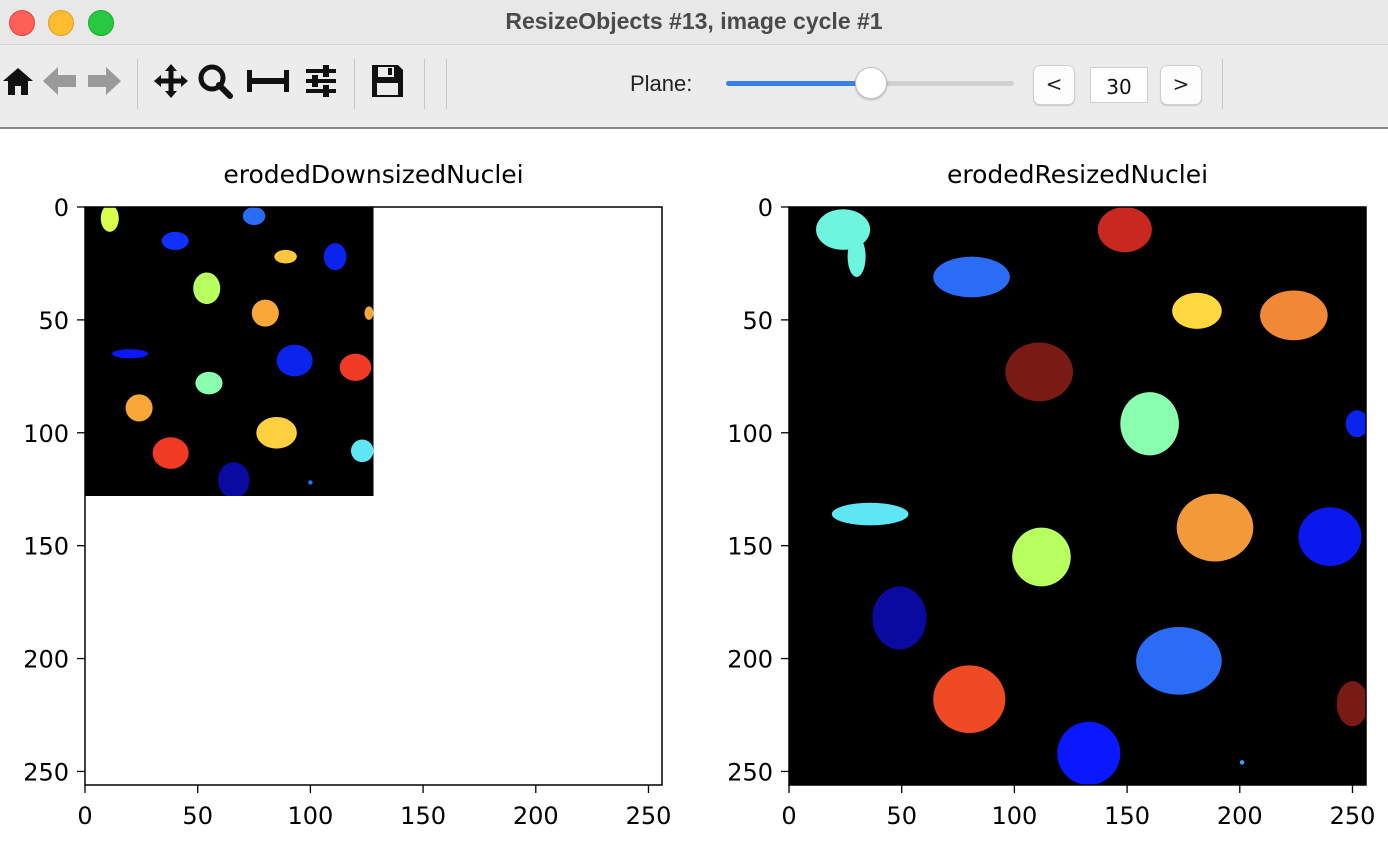 This screenshot has width=1388, height=852. I want to click on plane-slider-thumb, so click(871, 83).